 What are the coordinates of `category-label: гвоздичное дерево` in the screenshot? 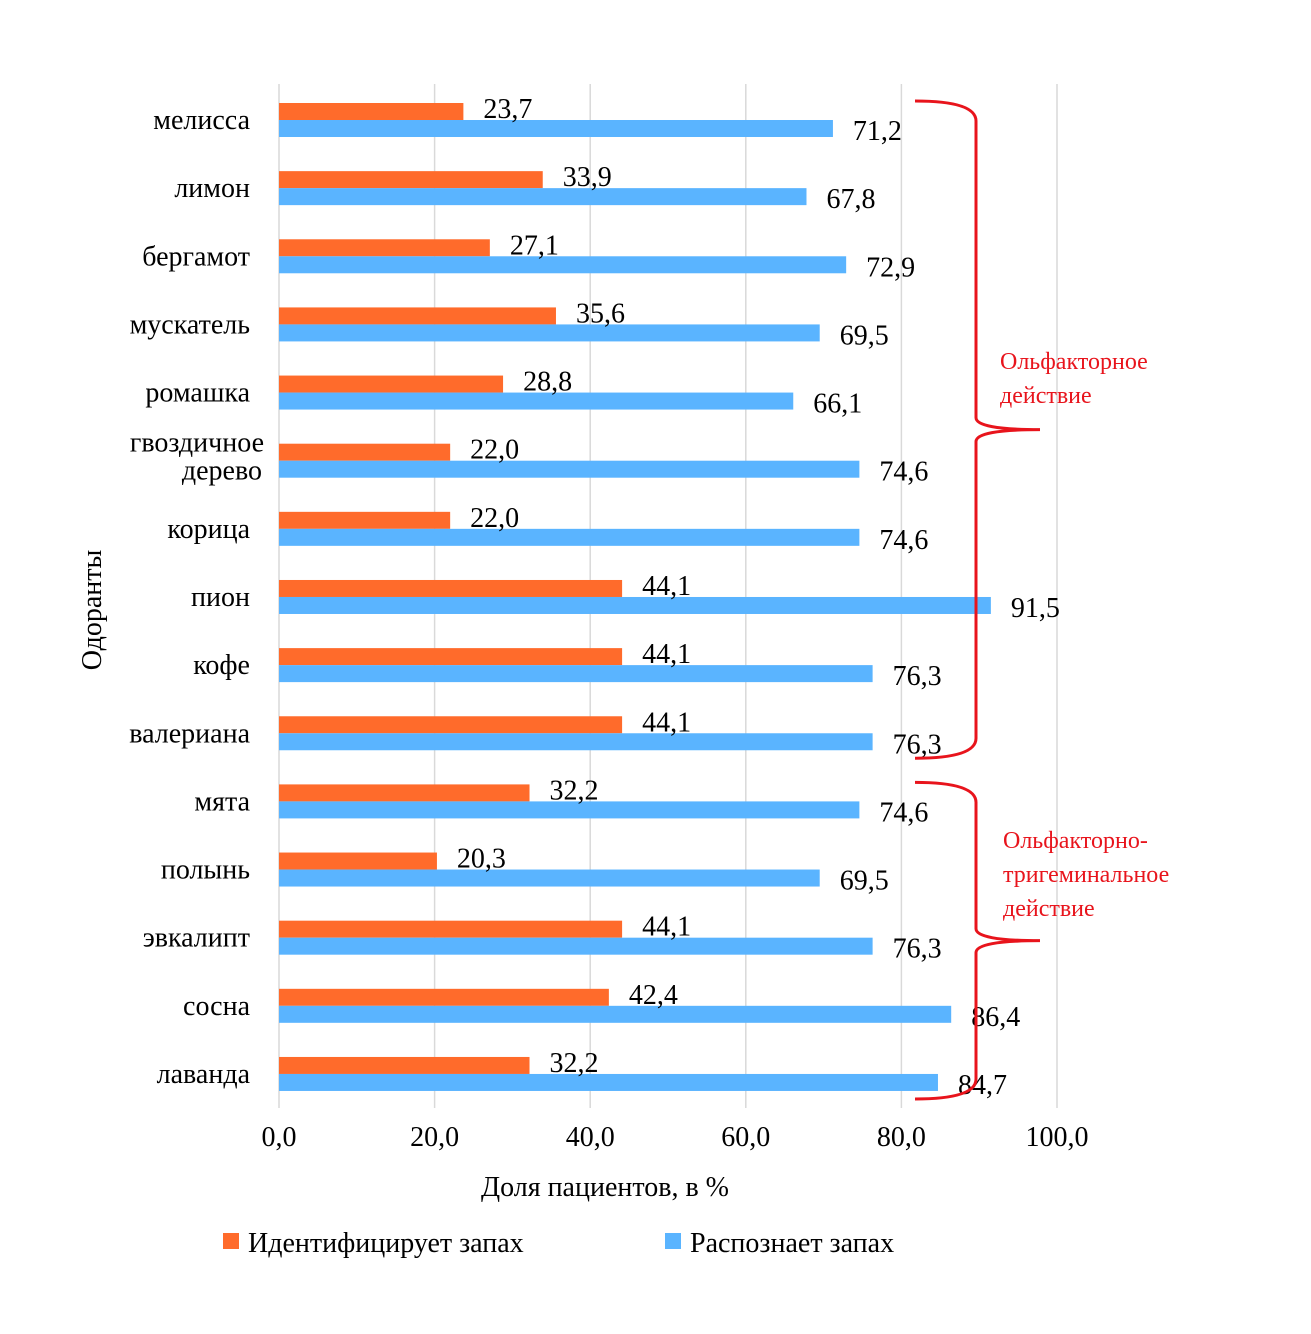 It's located at (197, 457).